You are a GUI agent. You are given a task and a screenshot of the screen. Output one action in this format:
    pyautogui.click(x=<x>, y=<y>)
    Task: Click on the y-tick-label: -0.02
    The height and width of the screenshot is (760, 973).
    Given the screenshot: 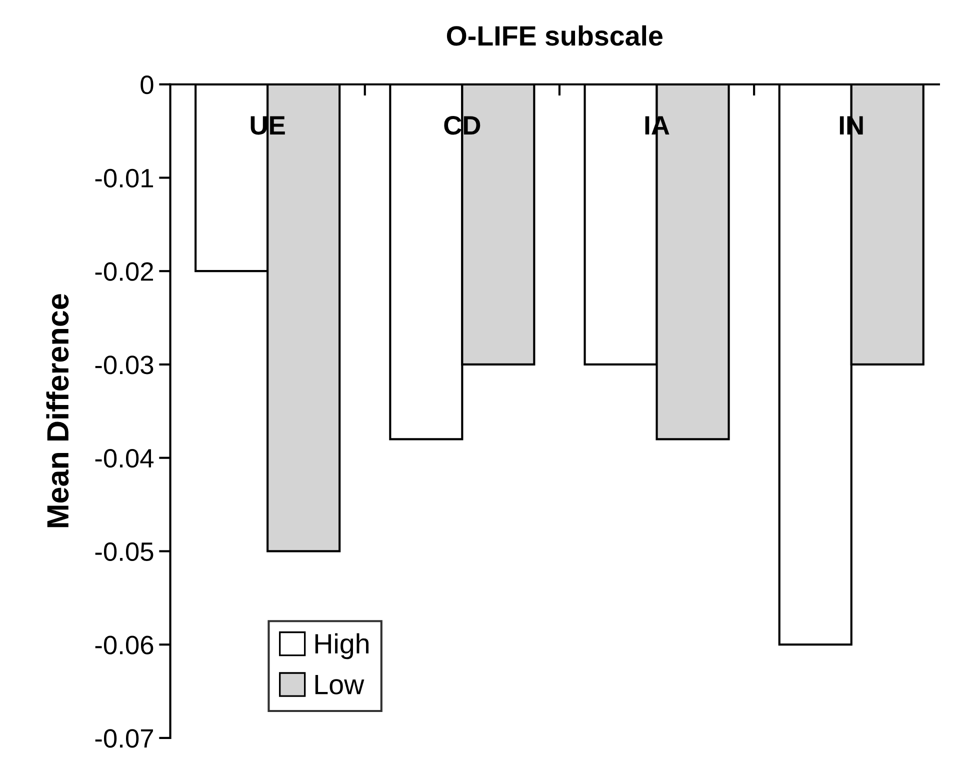 What is the action you would take?
    pyautogui.click(x=124, y=271)
    